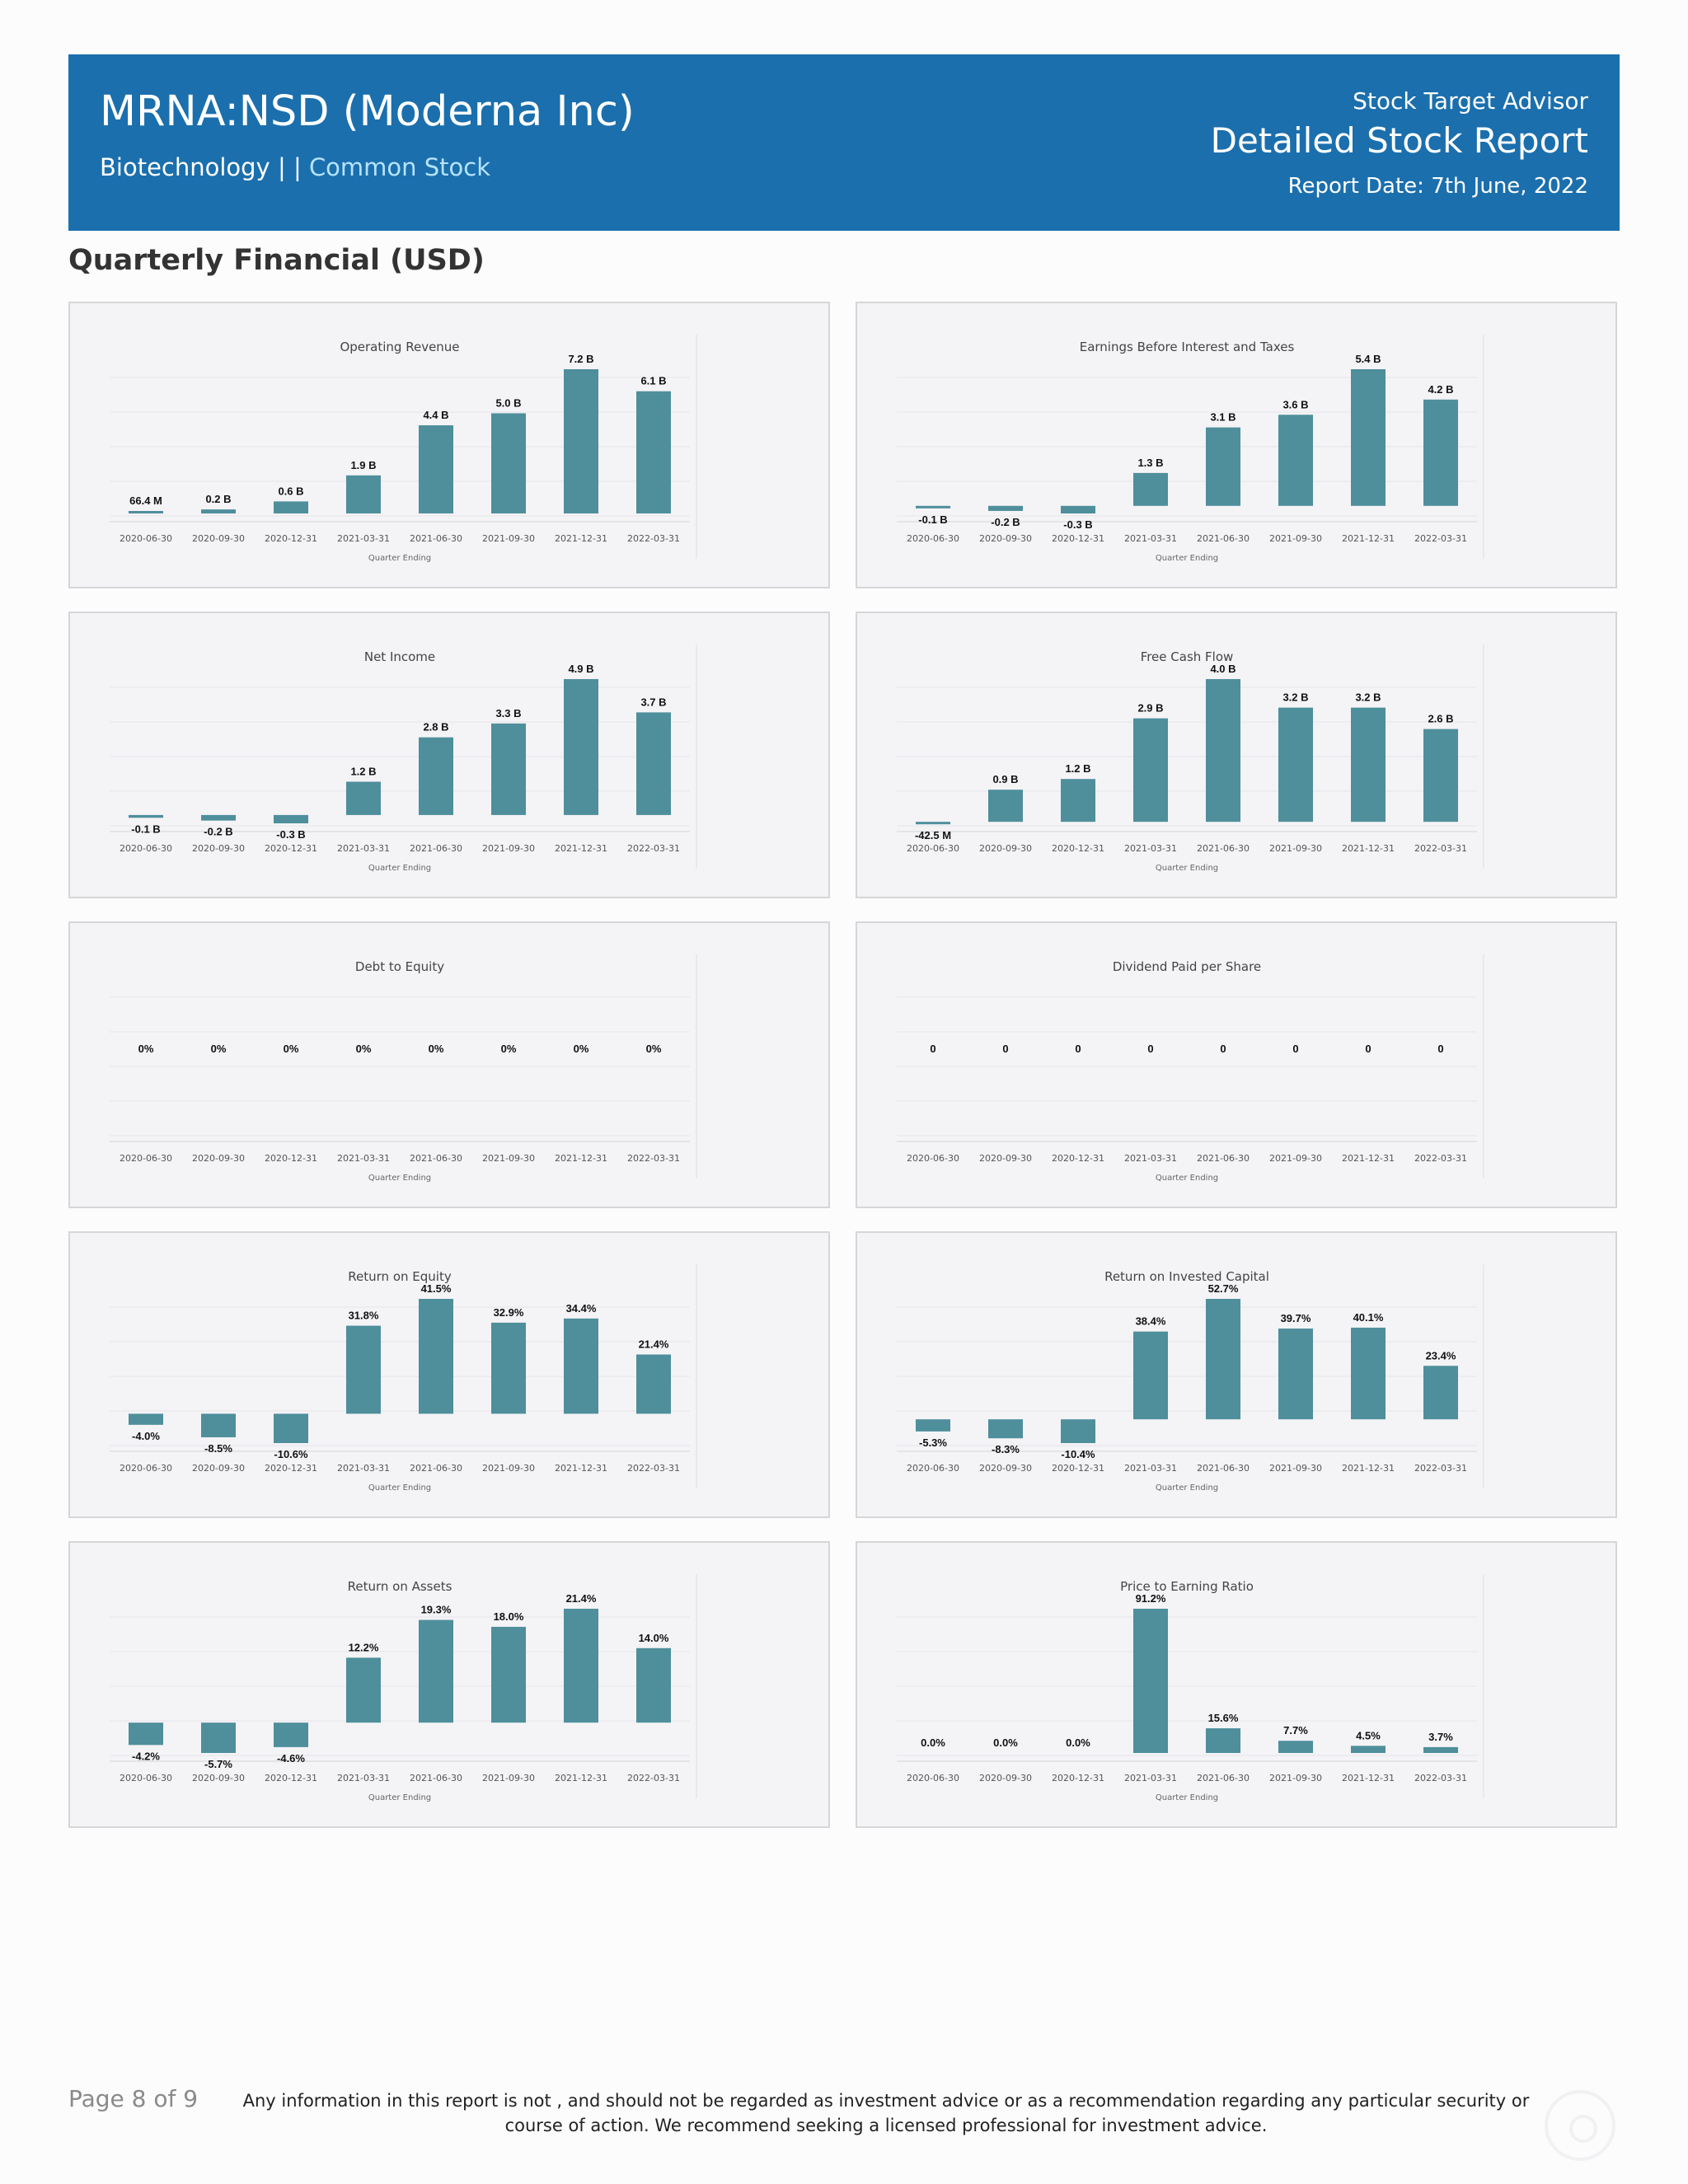 The width and height of the screenshot is (1688, 2184). Describe the element at coordinates (1151, 1598) in the screenshot. I see `bar-value-label: 91.2%` at that location.